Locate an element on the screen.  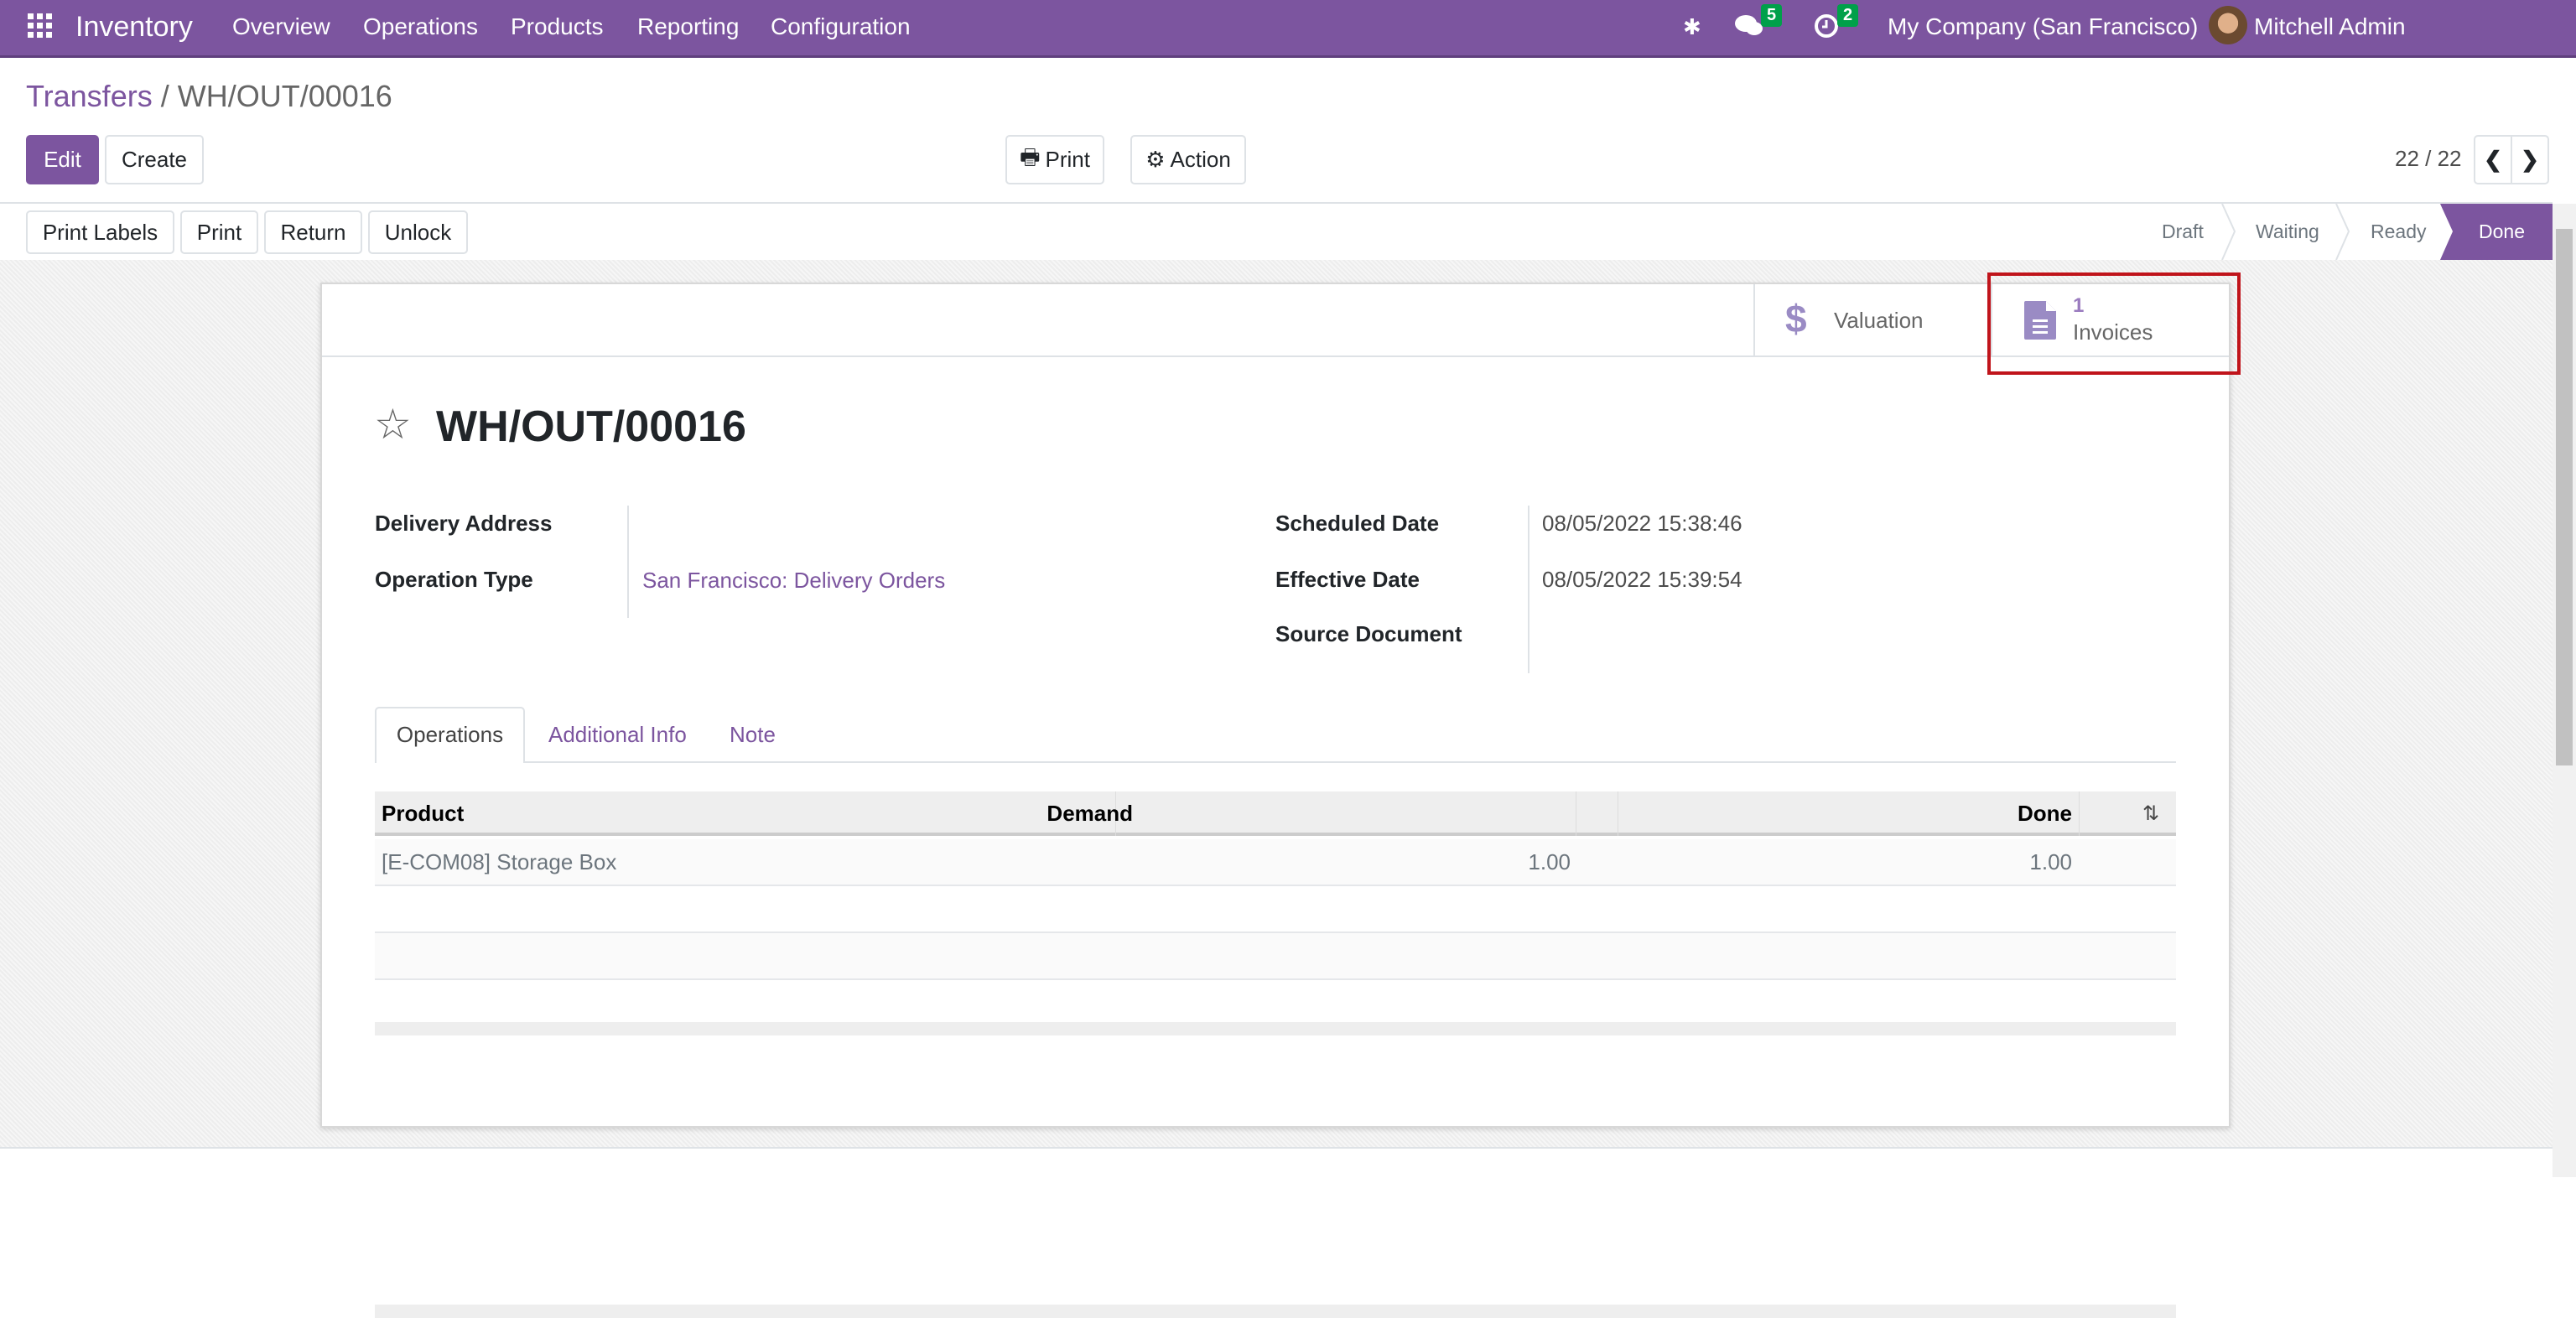
operation-type-link: San Francisco: Delivery Orders is located at coordinates (794, 580).